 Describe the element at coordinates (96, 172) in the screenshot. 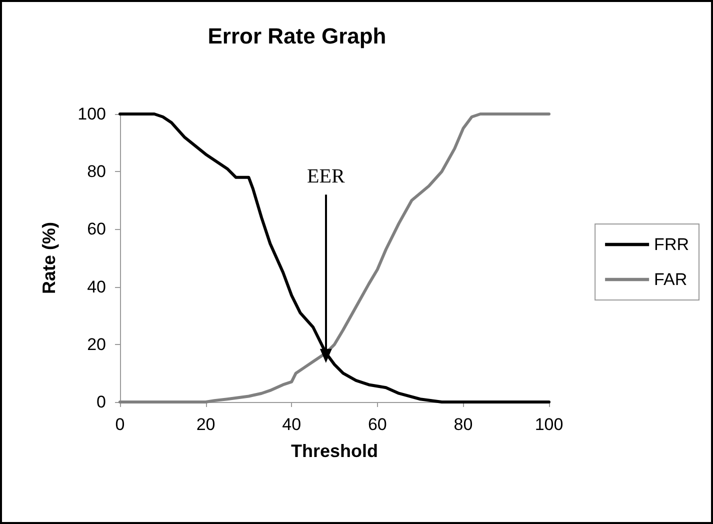

I see `y-tick-label: 80` at that location.